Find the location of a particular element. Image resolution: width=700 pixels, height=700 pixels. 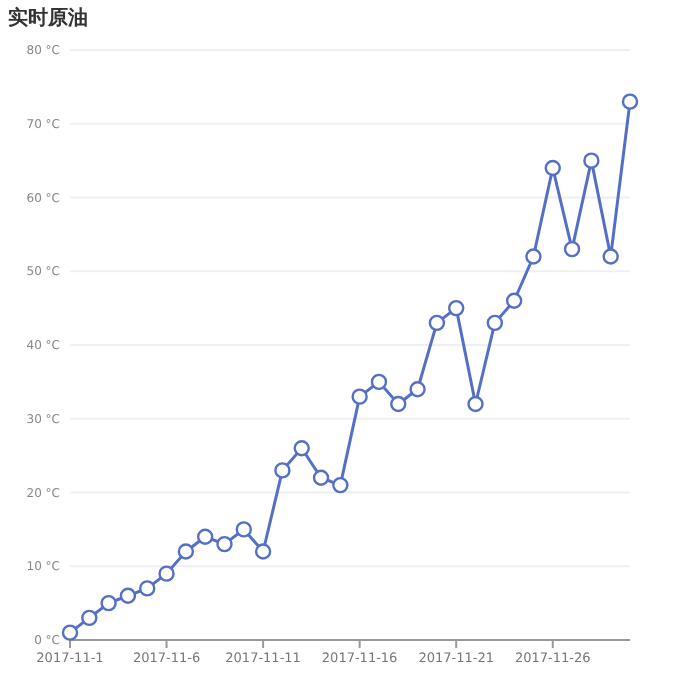

chart-title: 实时原油 is located at coordinates (48, 18).